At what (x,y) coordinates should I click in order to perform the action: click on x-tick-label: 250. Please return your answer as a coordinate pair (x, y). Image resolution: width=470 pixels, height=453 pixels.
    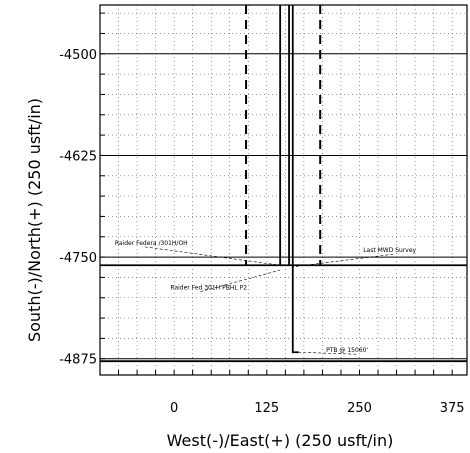
    Looking at the image, I should click on (359, 408).